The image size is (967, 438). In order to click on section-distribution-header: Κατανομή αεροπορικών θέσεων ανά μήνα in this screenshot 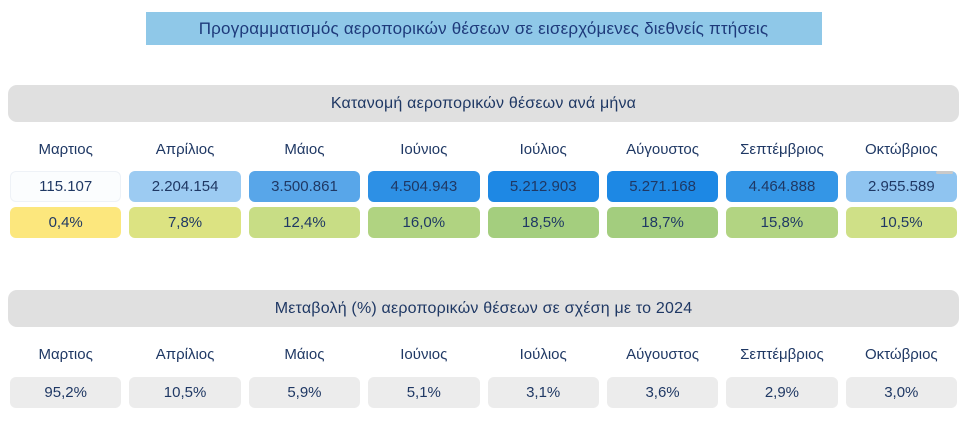, I will do `click(483, 103)`.